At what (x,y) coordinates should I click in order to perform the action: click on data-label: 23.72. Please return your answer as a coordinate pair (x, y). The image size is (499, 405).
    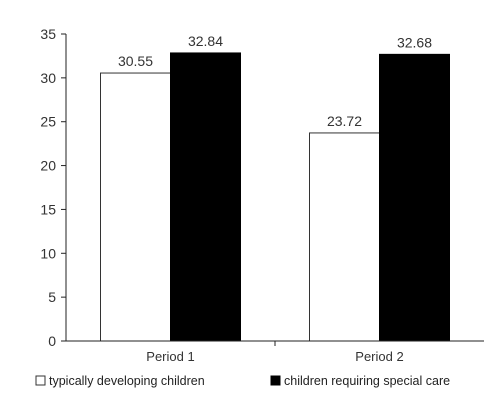
    Looking at the image, I should click on (344, 121).